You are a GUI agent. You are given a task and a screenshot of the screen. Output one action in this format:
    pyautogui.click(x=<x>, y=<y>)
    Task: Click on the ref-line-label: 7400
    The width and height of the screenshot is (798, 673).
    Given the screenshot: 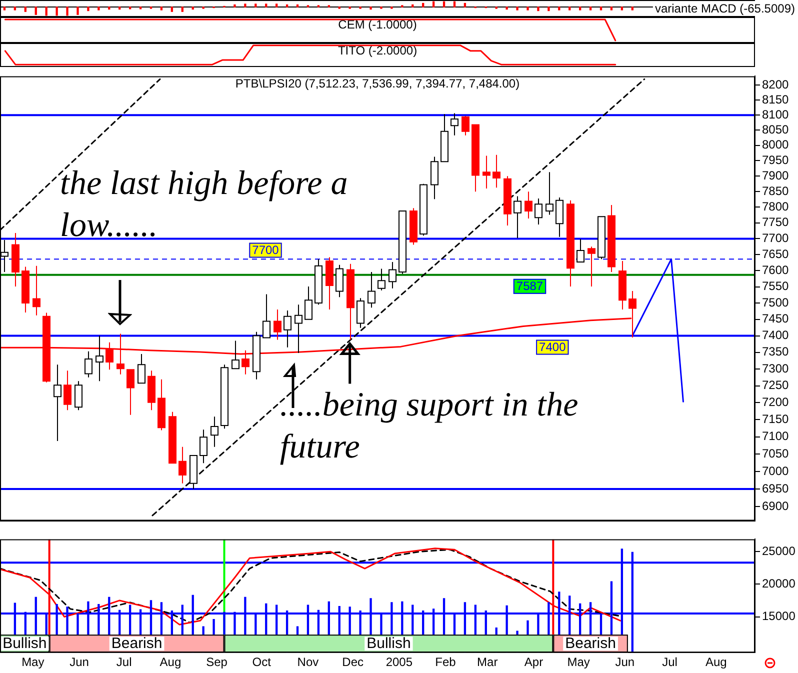 What is the action you would take?
    pyautogui.click(x=552, y=347)
    